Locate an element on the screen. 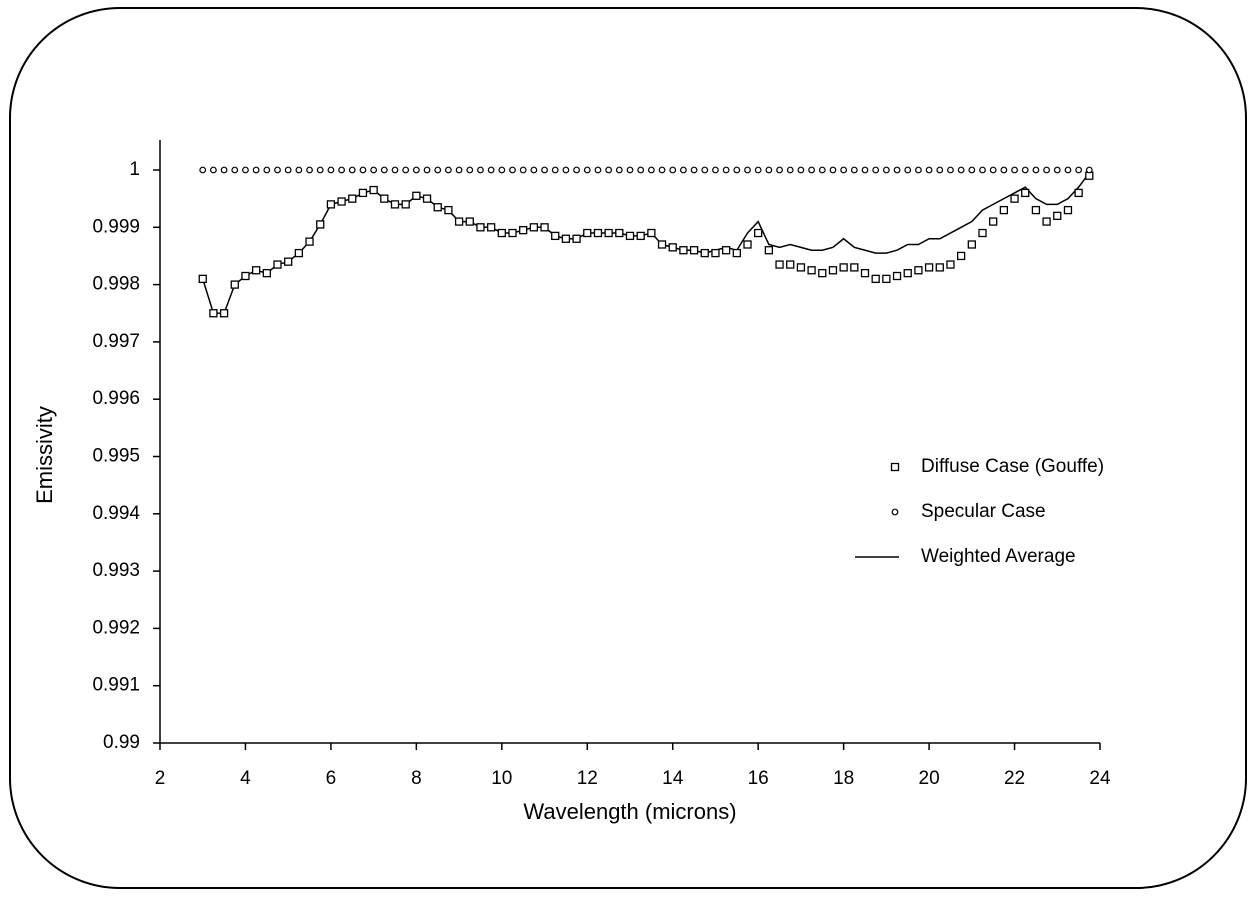 This screenshot has height=897, width=1256. y-tick-label: 0.99 is located at coordinates (121, 742).